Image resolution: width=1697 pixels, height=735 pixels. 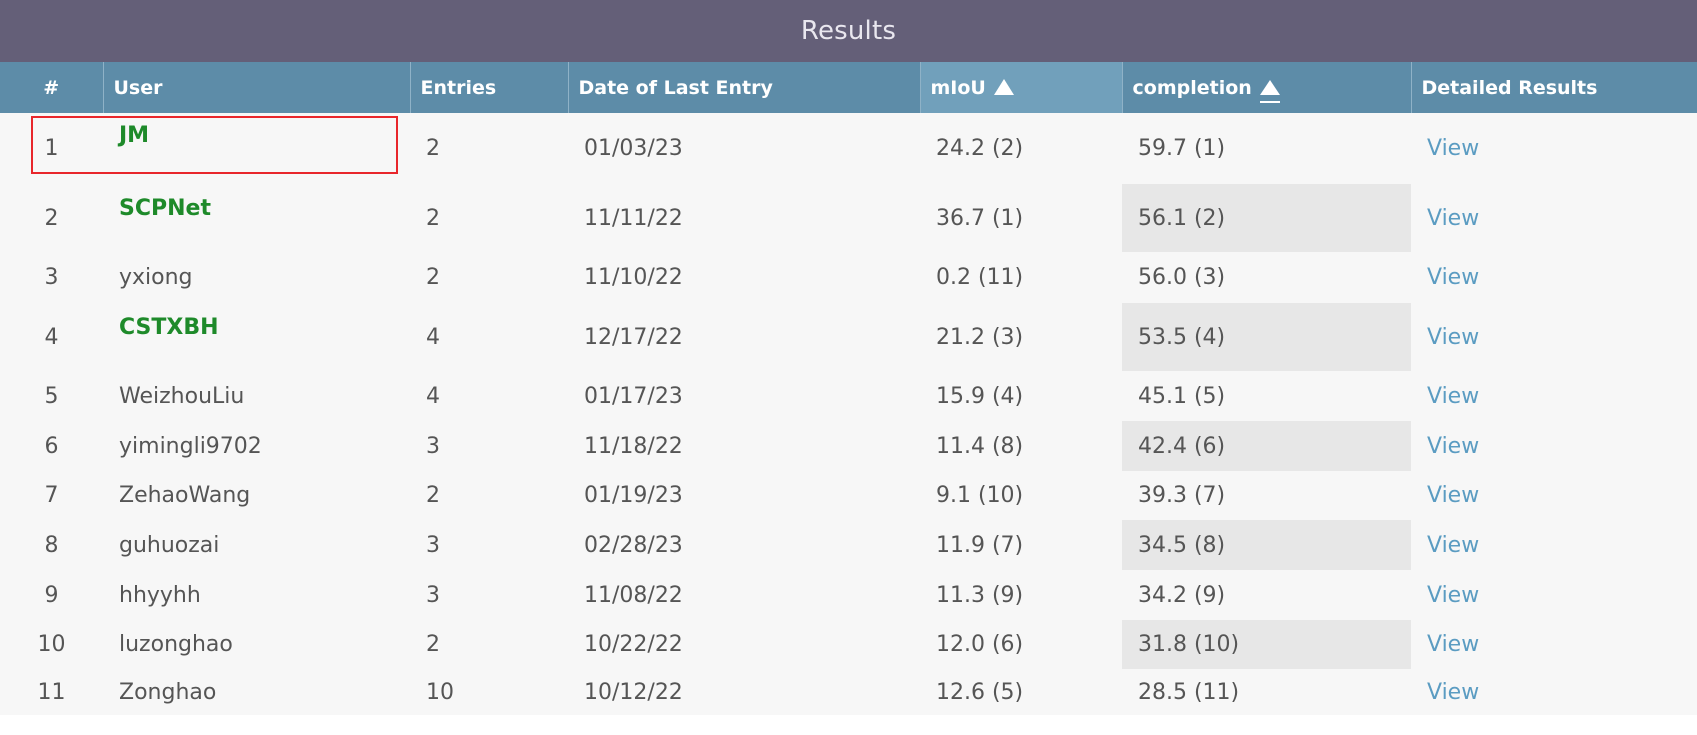 I want to click on miou-cell: 21.2 (3), so click(x=980, y=337).